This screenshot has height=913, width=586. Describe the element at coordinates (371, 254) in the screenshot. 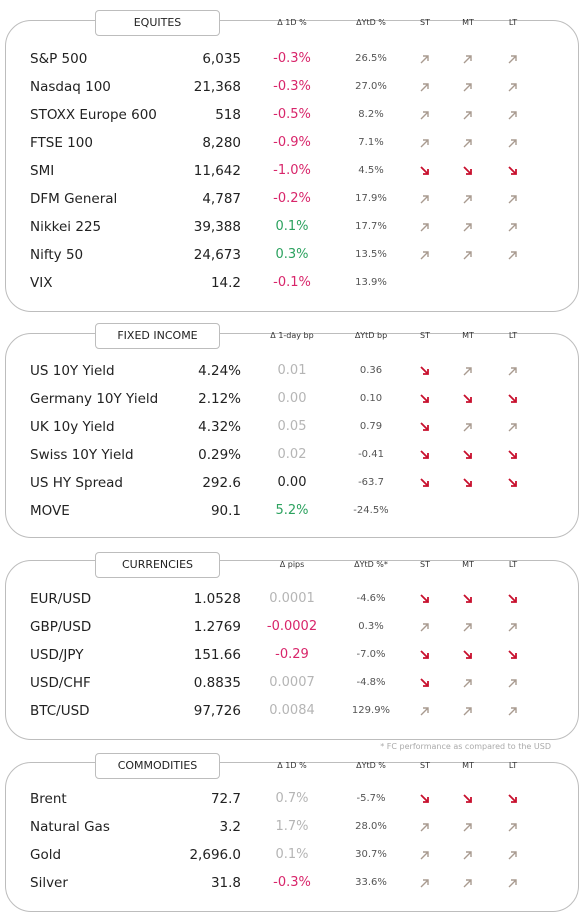

I see `row-ytd: 13.5%` at that location.